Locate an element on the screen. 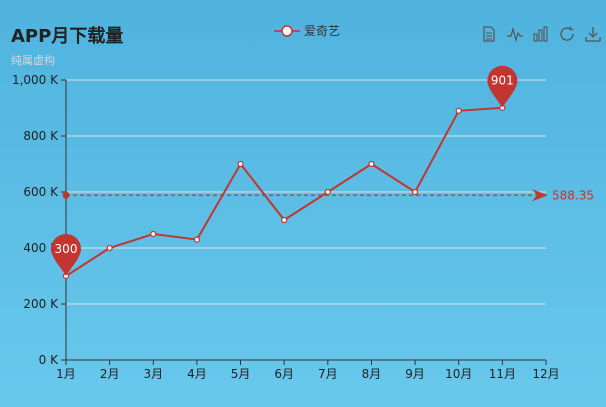 This screenshot has height=407, width=606. y-tick-label: 600 K is located at coordinates (41, 192).